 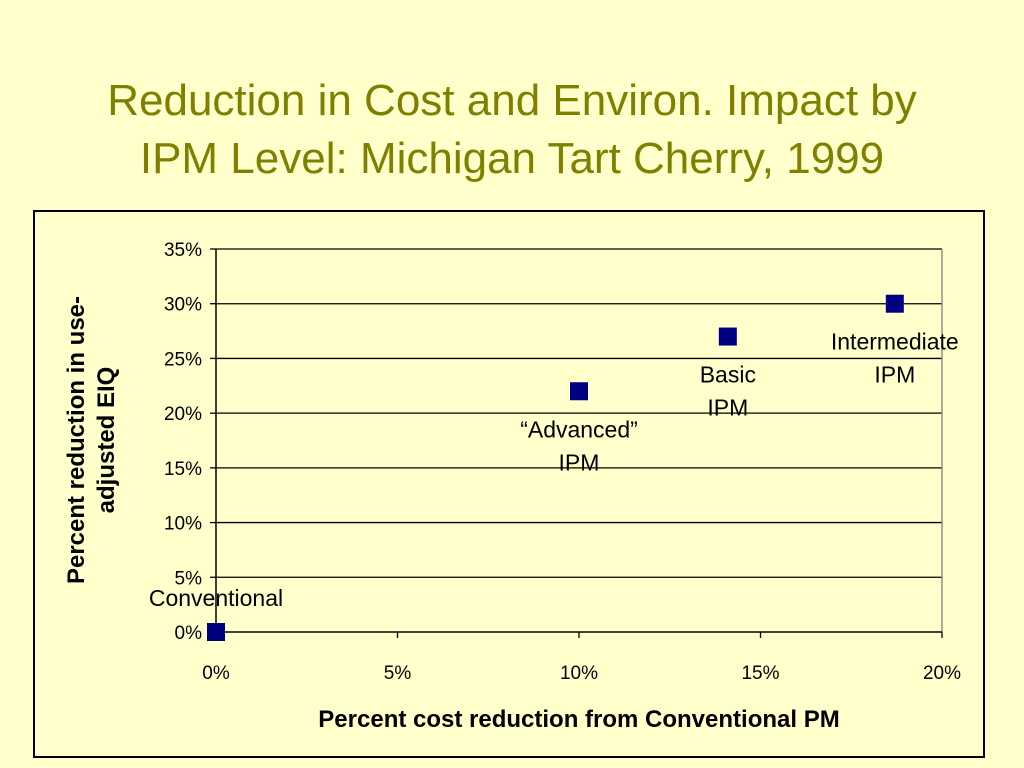 I want to click on slide-title-line-2: IPM Level: Michigan Tart Cherry, 1999, so click(x=512, y=158).